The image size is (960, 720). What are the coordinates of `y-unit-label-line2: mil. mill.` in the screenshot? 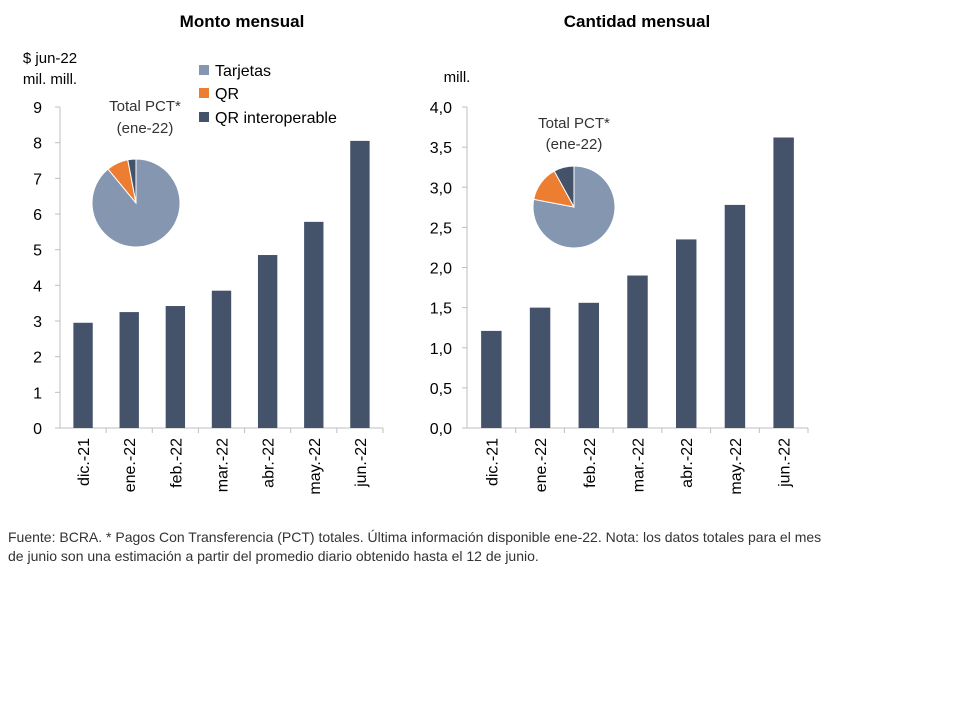 It's located at (50, 79).